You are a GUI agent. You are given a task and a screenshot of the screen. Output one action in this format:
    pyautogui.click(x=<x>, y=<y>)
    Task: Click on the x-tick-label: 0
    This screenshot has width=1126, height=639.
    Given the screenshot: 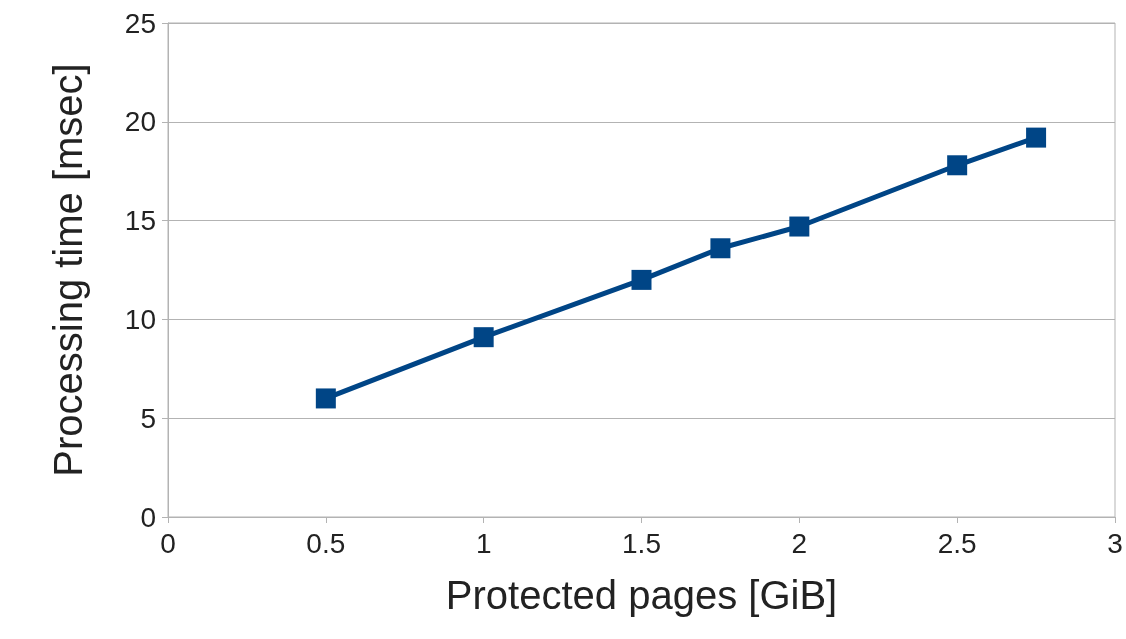 What is the action you would take?
    pyautogui.click(x=168, y=543)
    